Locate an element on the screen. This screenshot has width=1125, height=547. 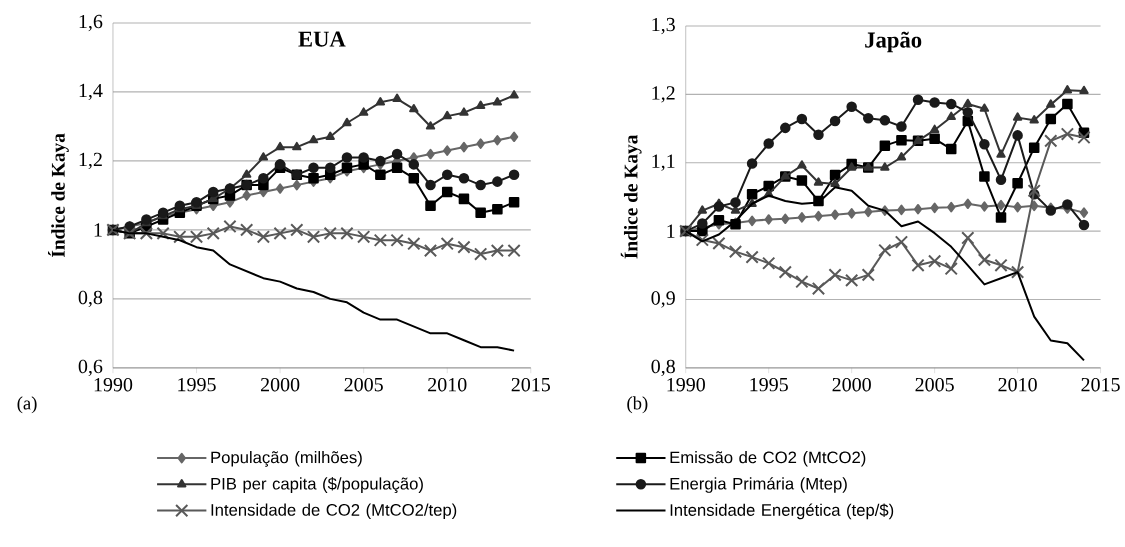
text: (b) is located at coordinates (637, 405).